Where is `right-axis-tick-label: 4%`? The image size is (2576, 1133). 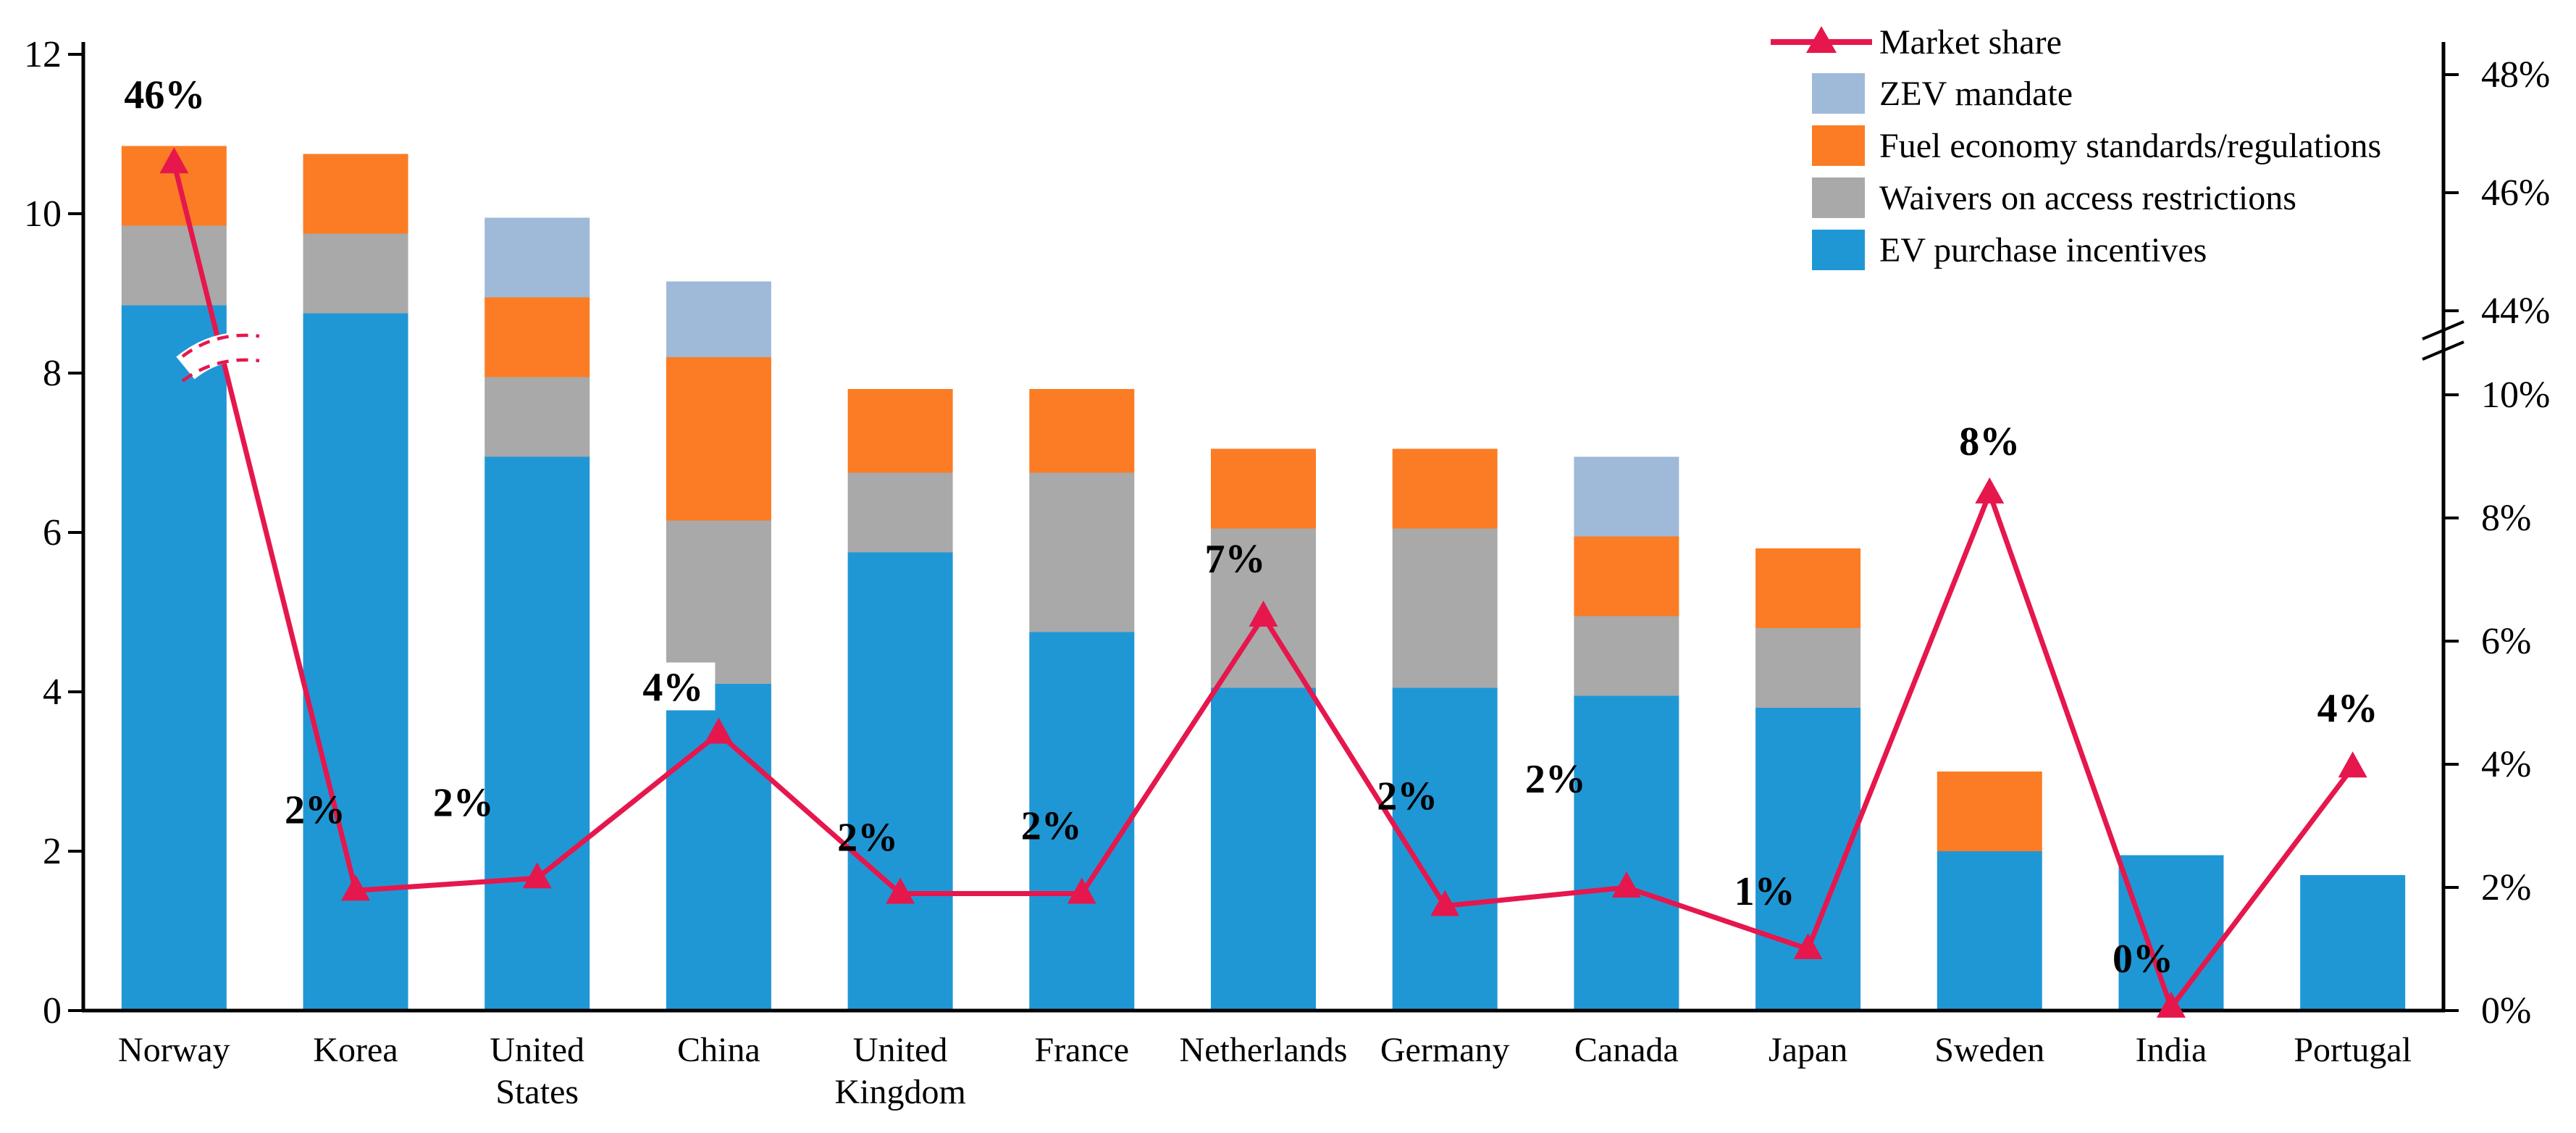
right-axis-tick-label: 4% is located at coordinates (2506, 764).